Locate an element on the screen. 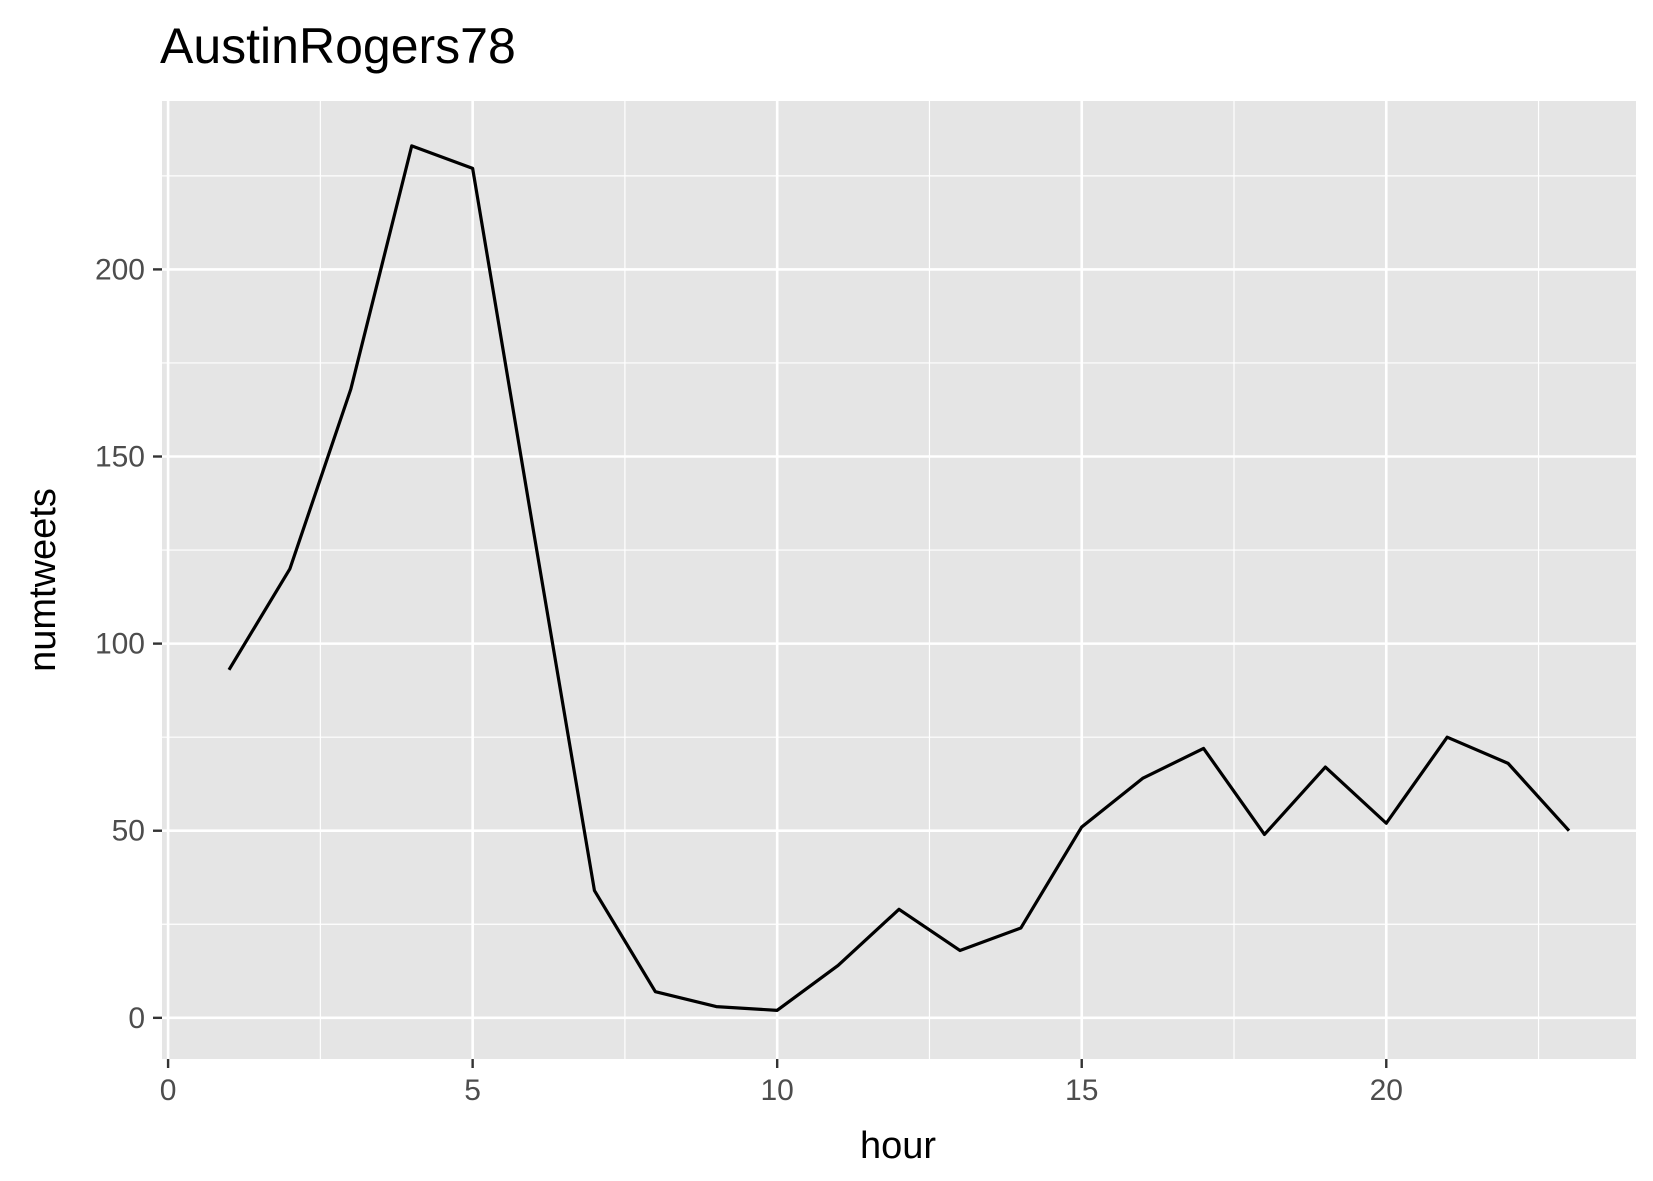 The width and height of the screenshot is (1653, 1181). x-tick-label: 0 is located at coordinates (168, 1090).